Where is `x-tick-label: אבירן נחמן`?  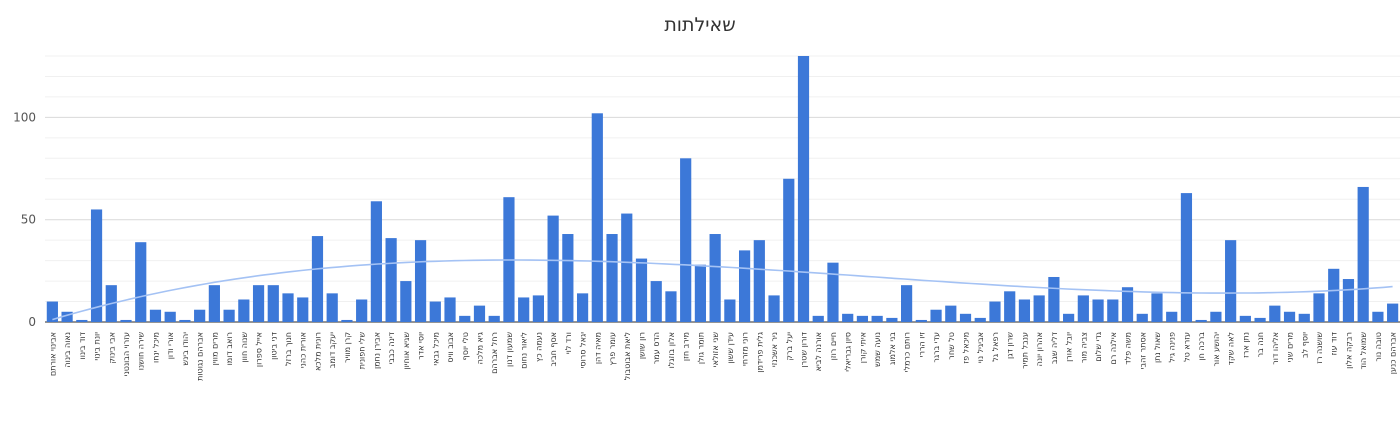
x-tick-label: אבירן נחמן is located at coordinates (376, 350).